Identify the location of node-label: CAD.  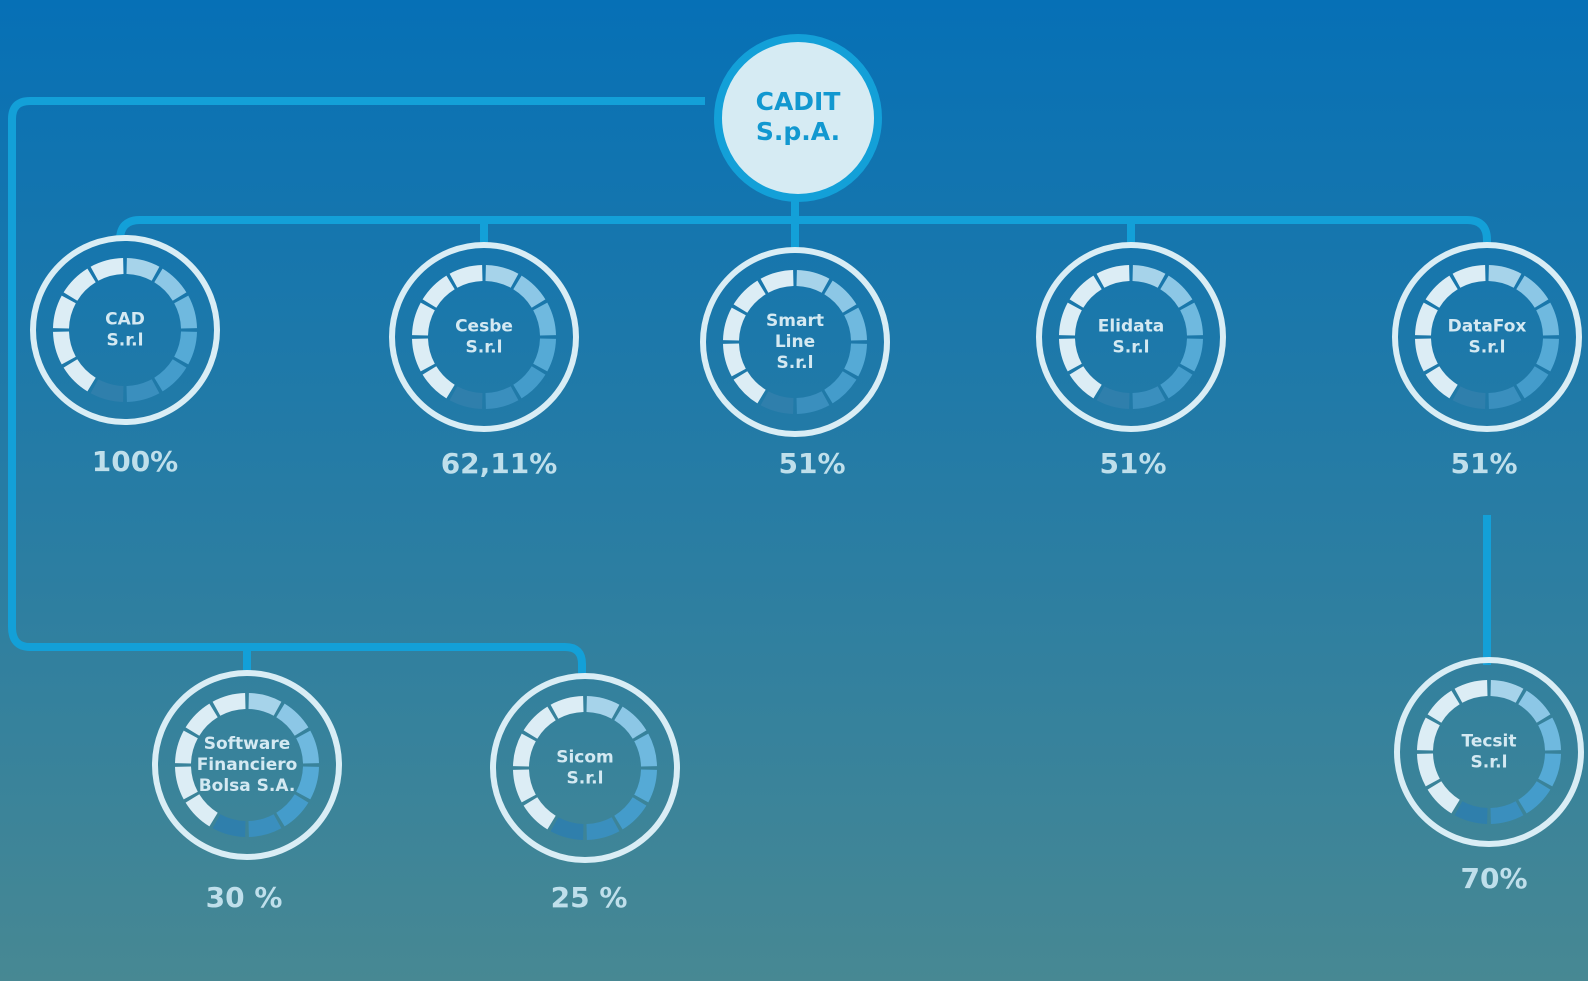
(125, 320).